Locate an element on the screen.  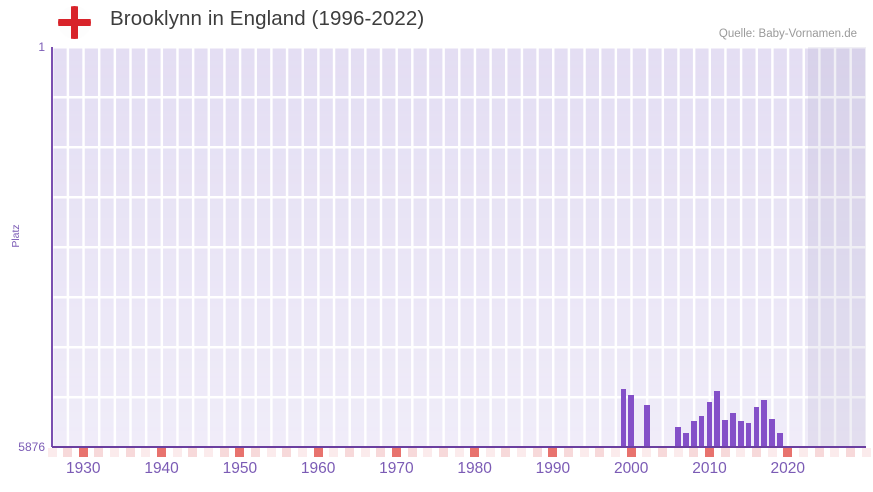
x-tick-minor-1958 is located at coordinates (302, 452).